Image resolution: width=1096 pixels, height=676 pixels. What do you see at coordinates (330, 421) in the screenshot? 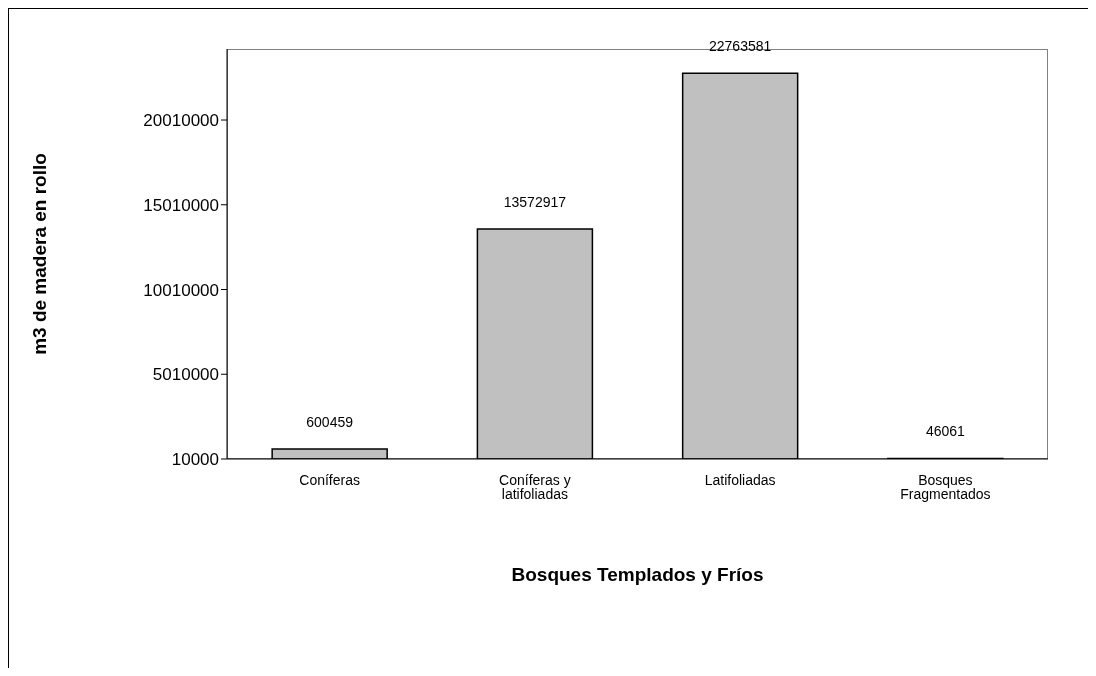
I see `data-label: 600459` at bounding box center [330, 421].